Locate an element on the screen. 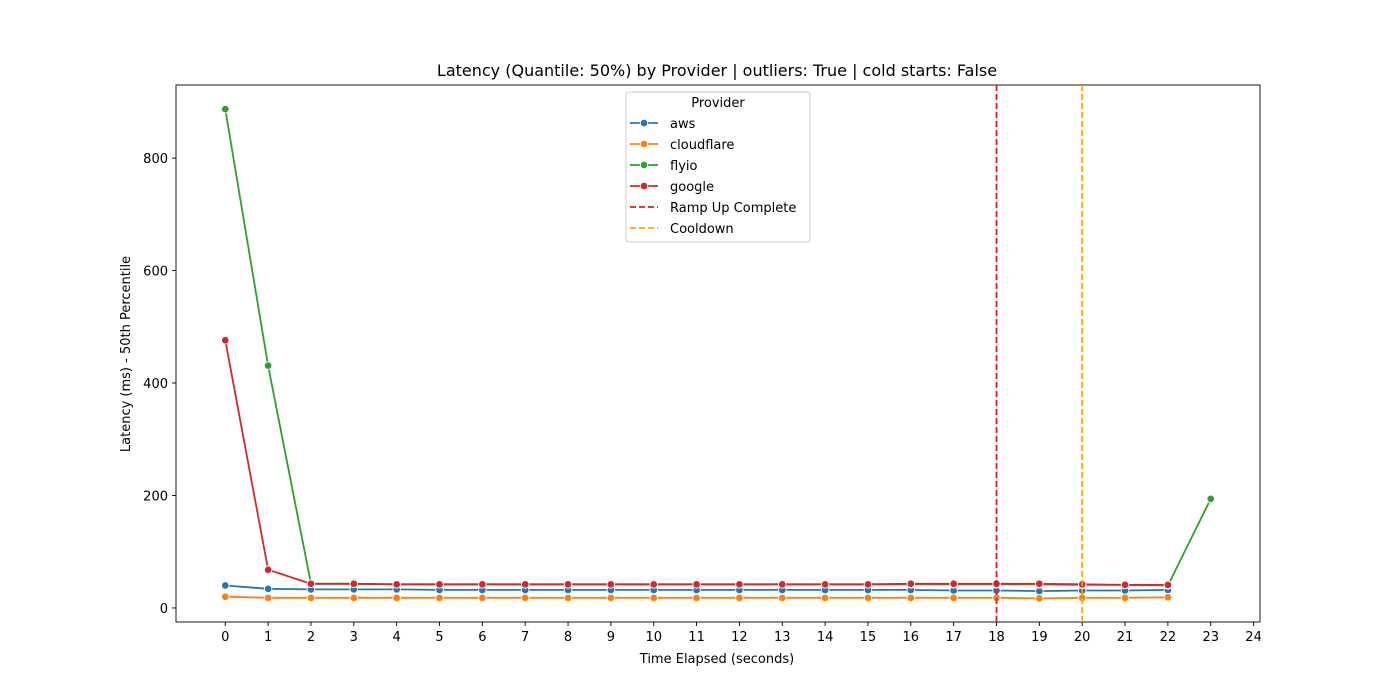 This screenshot has height=700, width=1400. x-tick-label: 14 is located at coordinates (825, 637).